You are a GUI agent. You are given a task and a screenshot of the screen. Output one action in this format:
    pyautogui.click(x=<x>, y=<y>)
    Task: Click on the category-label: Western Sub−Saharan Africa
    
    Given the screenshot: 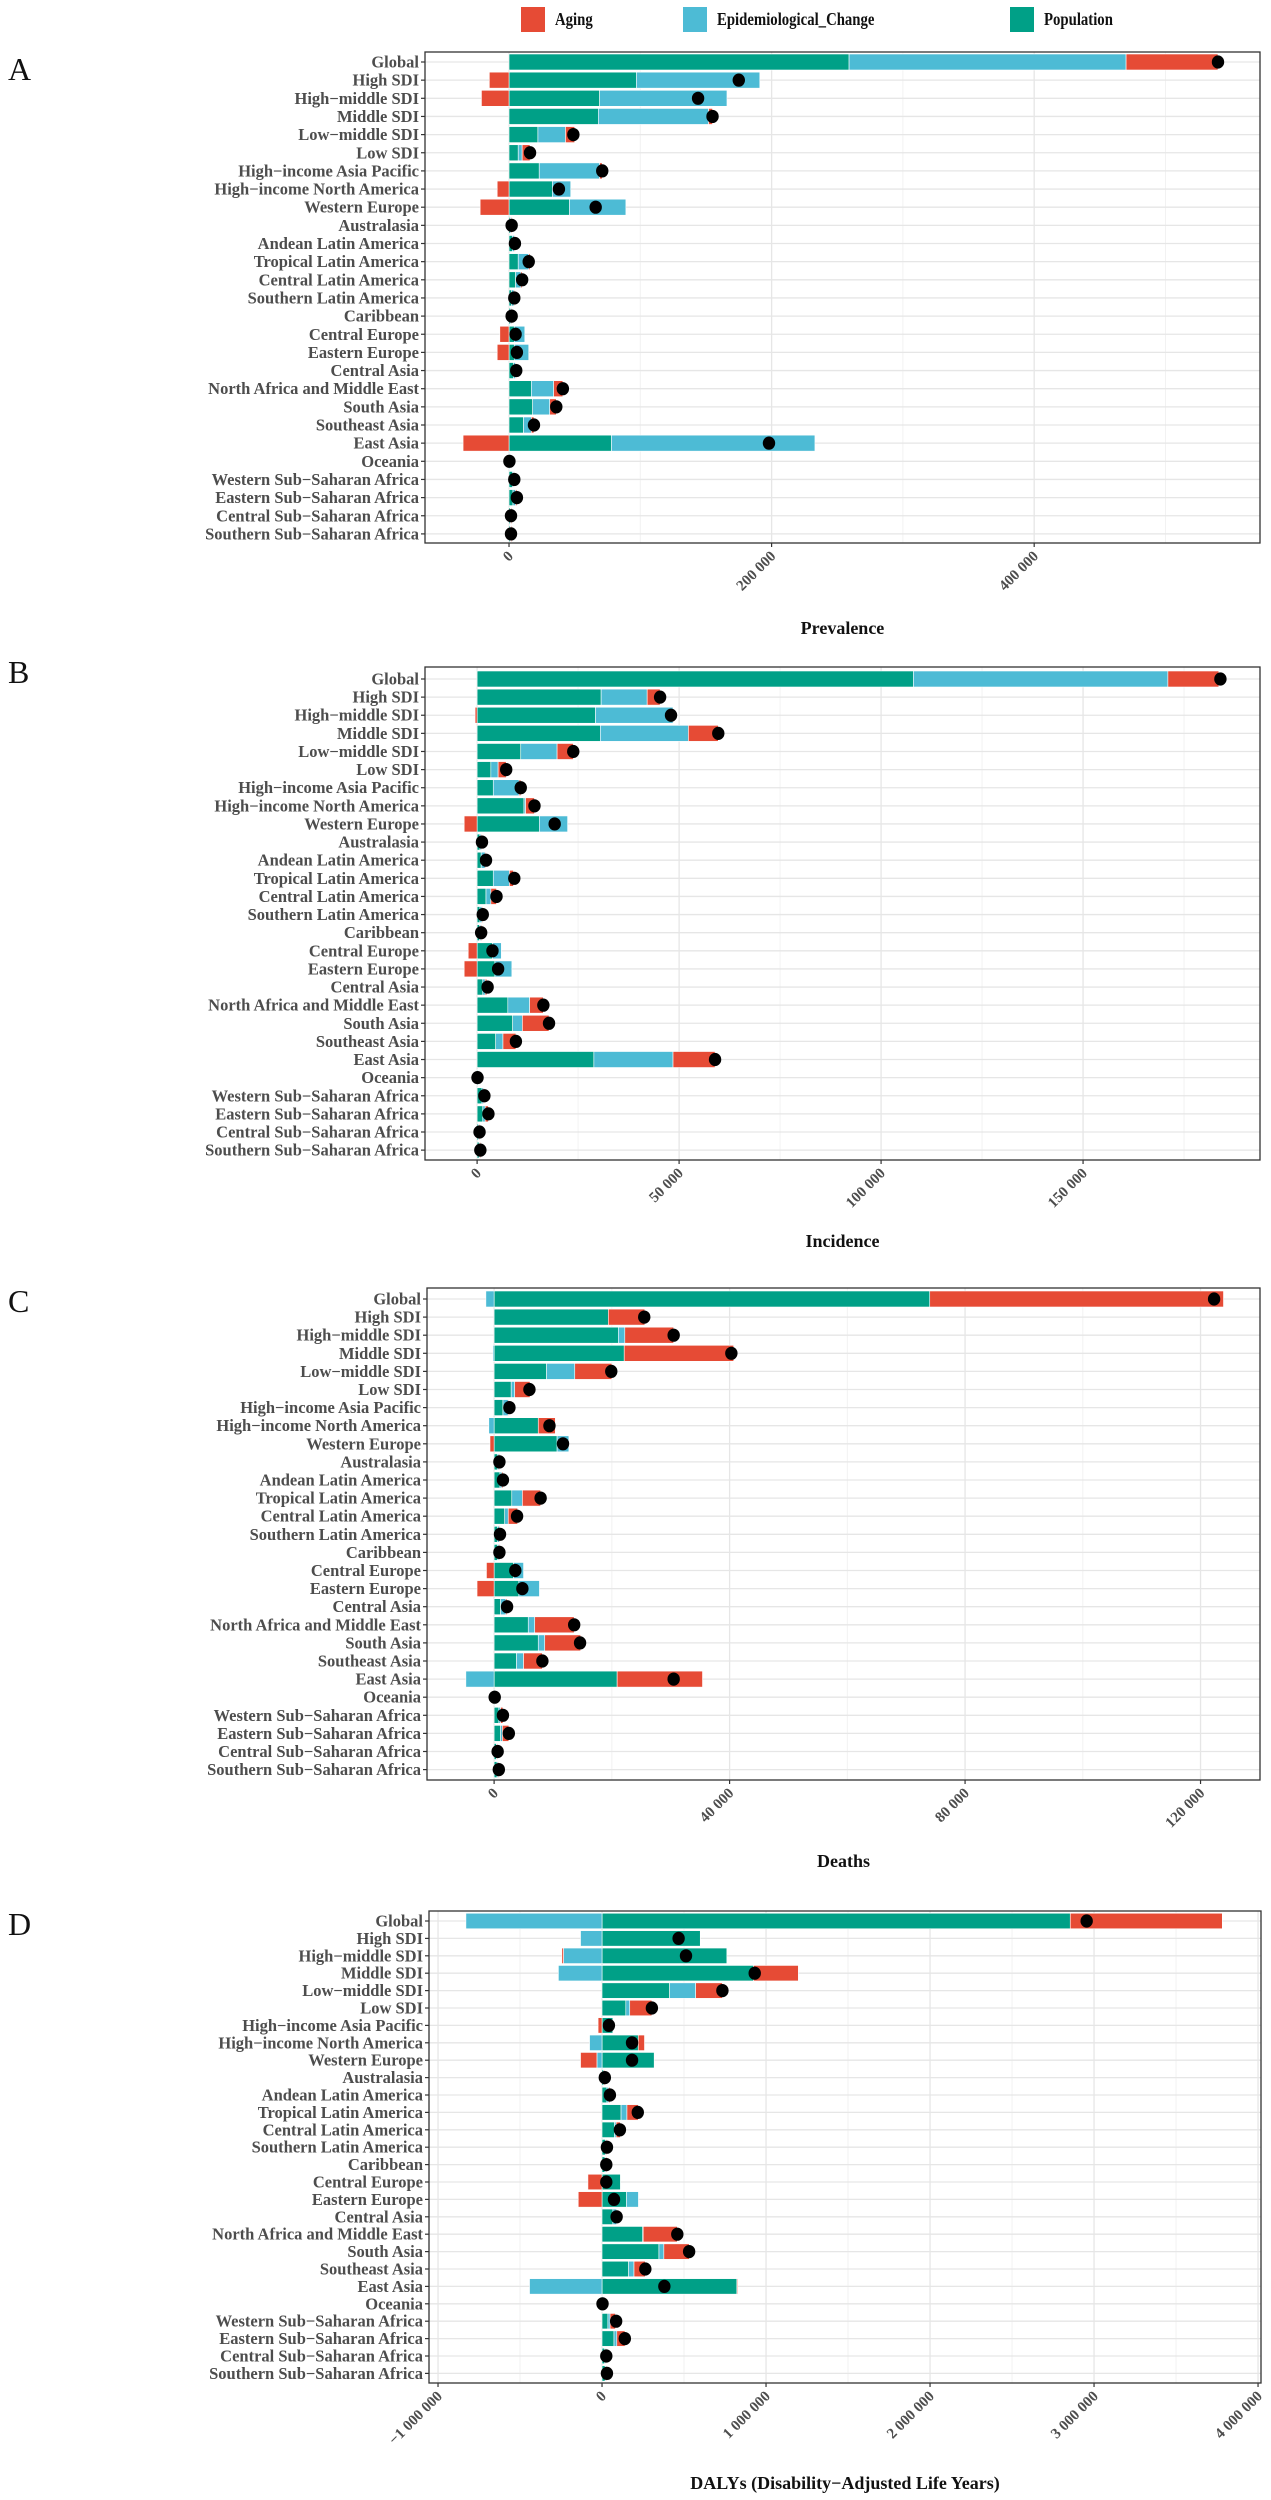 What is the action you would take?
    pyautogui.click(x=315, y=1095)
    